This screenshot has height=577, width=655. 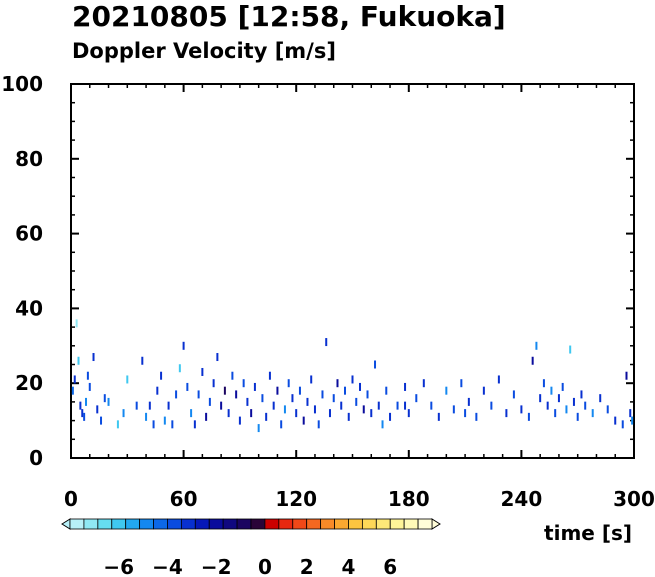 I want to click on colorbar-arrow-left, so click(x=66, y=524).